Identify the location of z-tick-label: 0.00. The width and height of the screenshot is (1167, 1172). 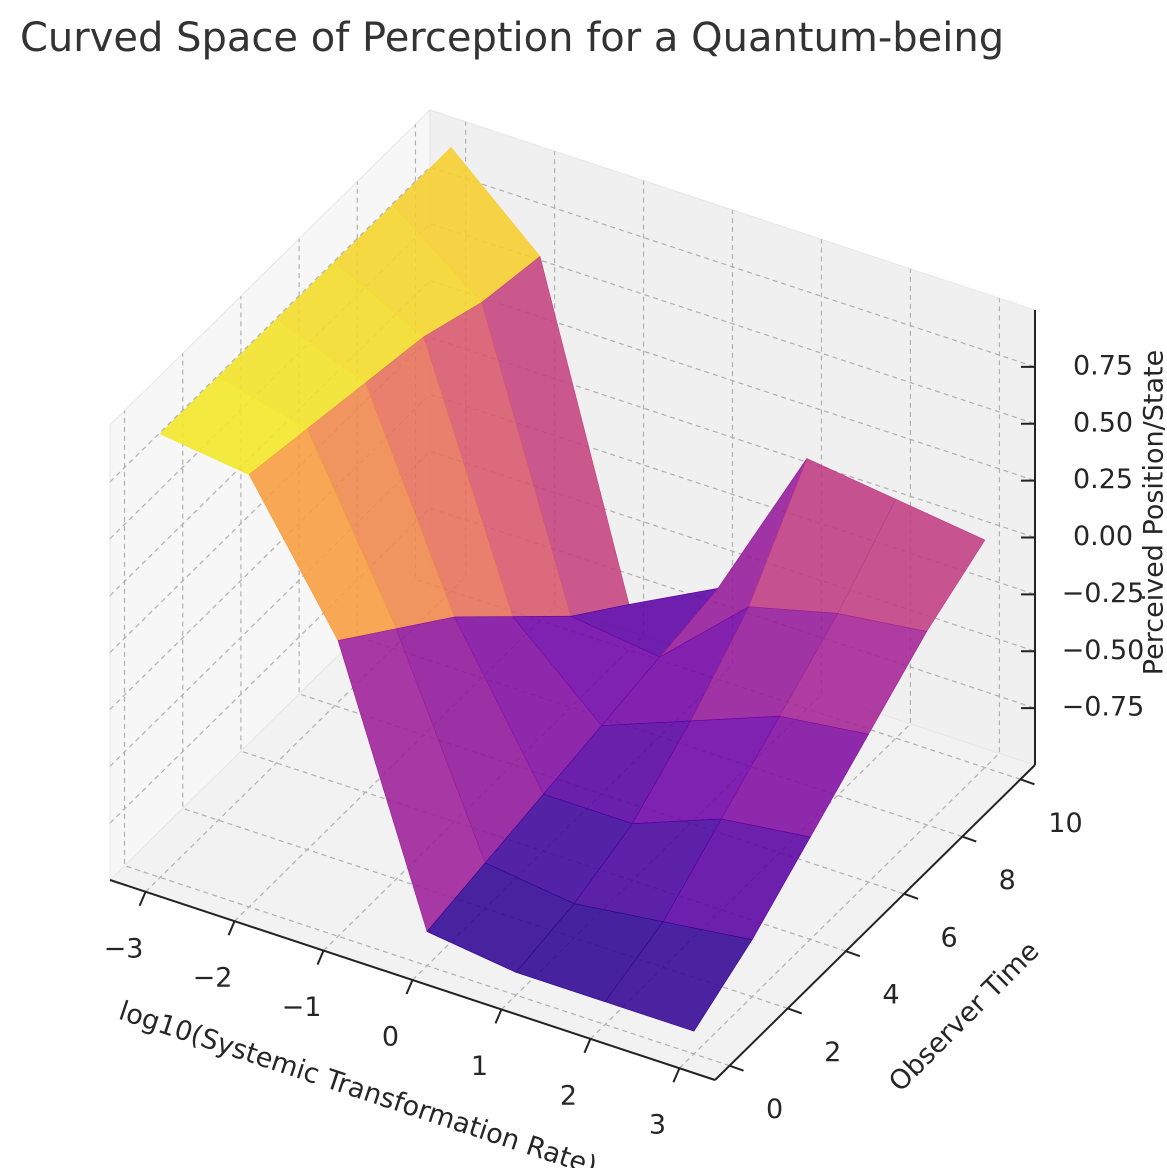
(1103, 536).